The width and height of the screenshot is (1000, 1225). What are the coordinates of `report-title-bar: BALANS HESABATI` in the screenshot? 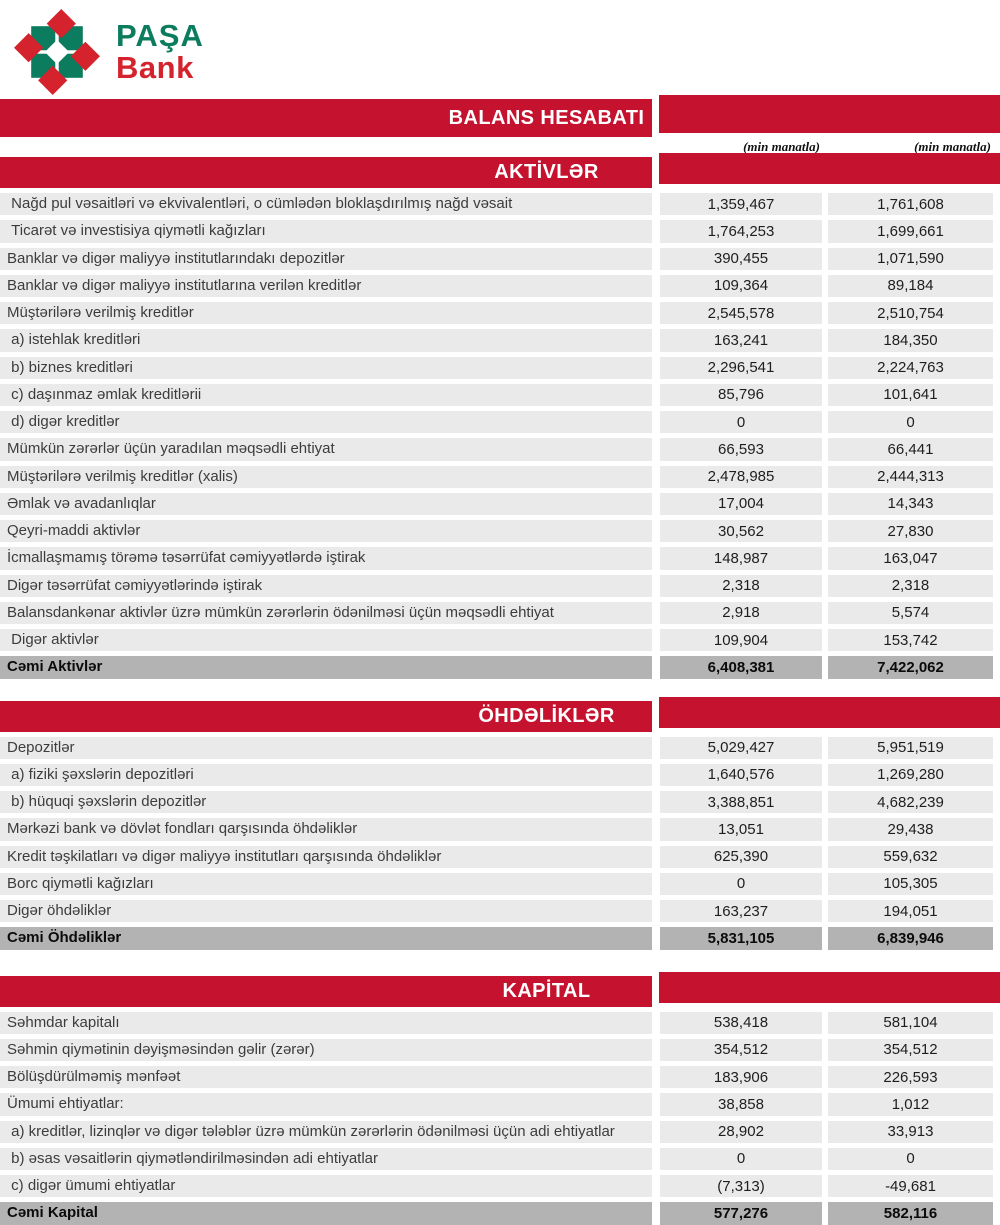 It's located at (500, 116).